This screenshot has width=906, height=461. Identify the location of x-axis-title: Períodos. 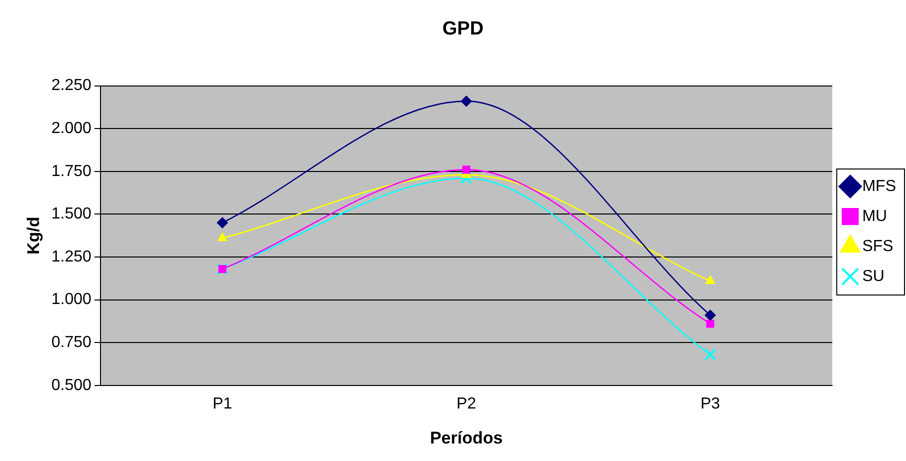
(466, 438).